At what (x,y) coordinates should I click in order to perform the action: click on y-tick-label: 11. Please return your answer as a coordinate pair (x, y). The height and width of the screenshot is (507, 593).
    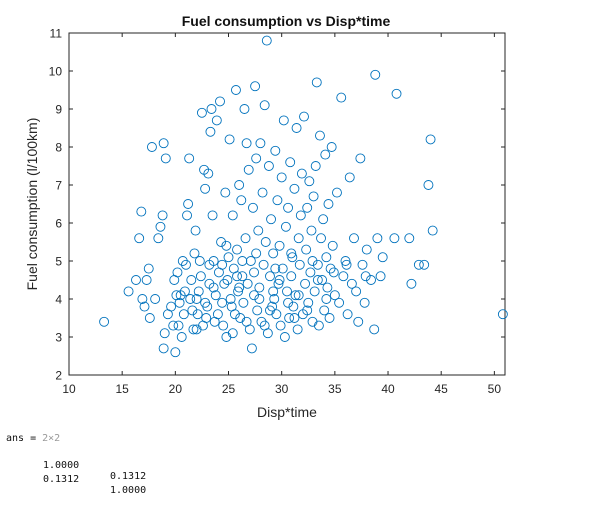
    Looking at the image, I should click on (56, 34).